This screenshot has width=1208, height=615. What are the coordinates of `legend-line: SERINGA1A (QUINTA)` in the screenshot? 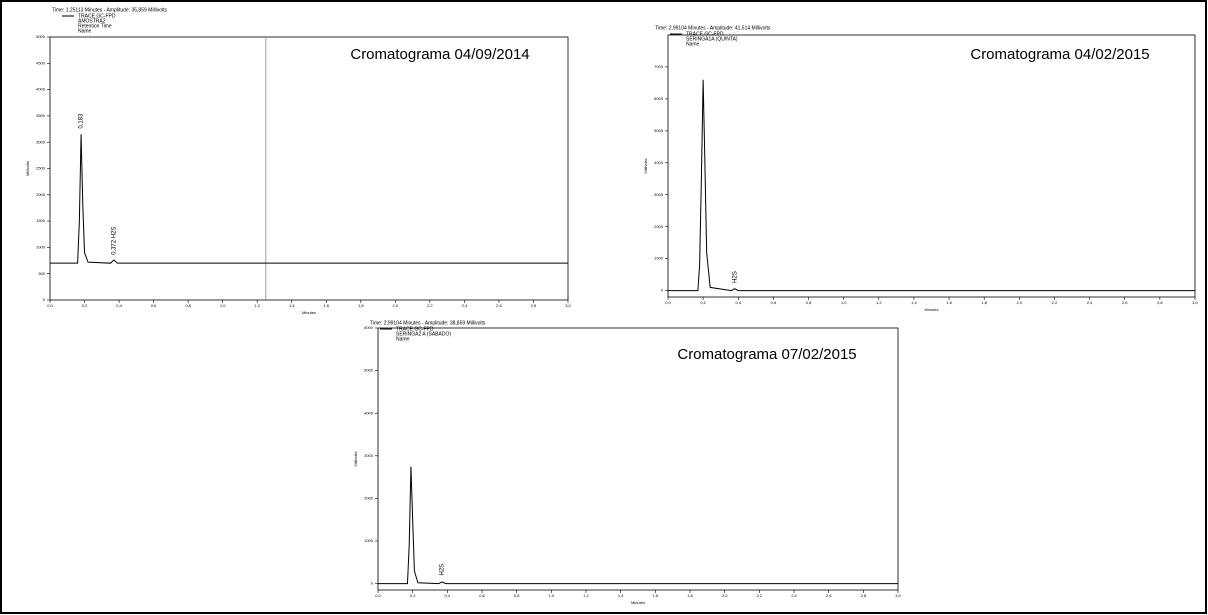 It's located at (712, 39).